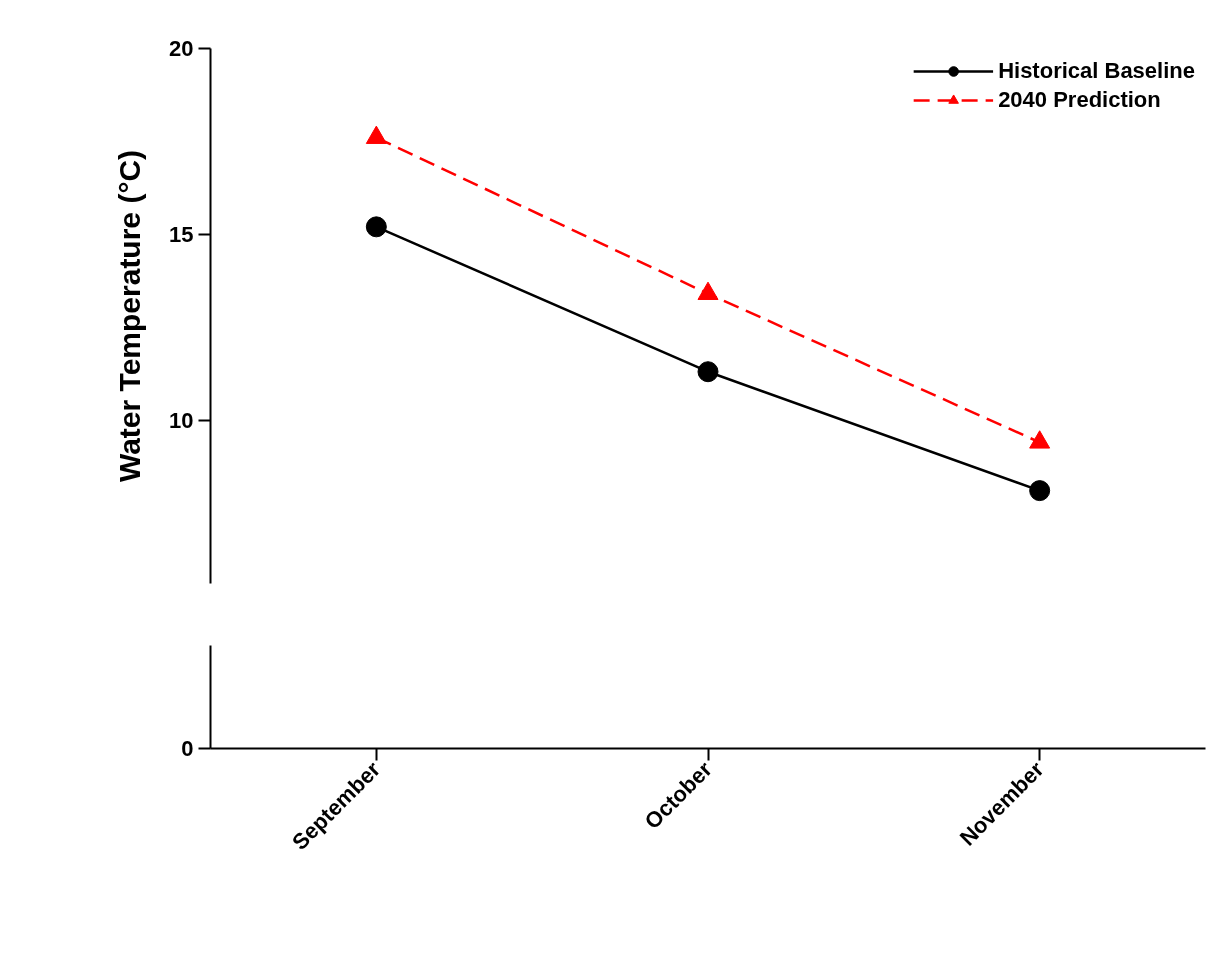 This screenshot has height=961, width=1211. What do you see at coordinates (181, 420) in the screenshot?
I see `y-tick-label: 10` at bounding box center [181, 420].